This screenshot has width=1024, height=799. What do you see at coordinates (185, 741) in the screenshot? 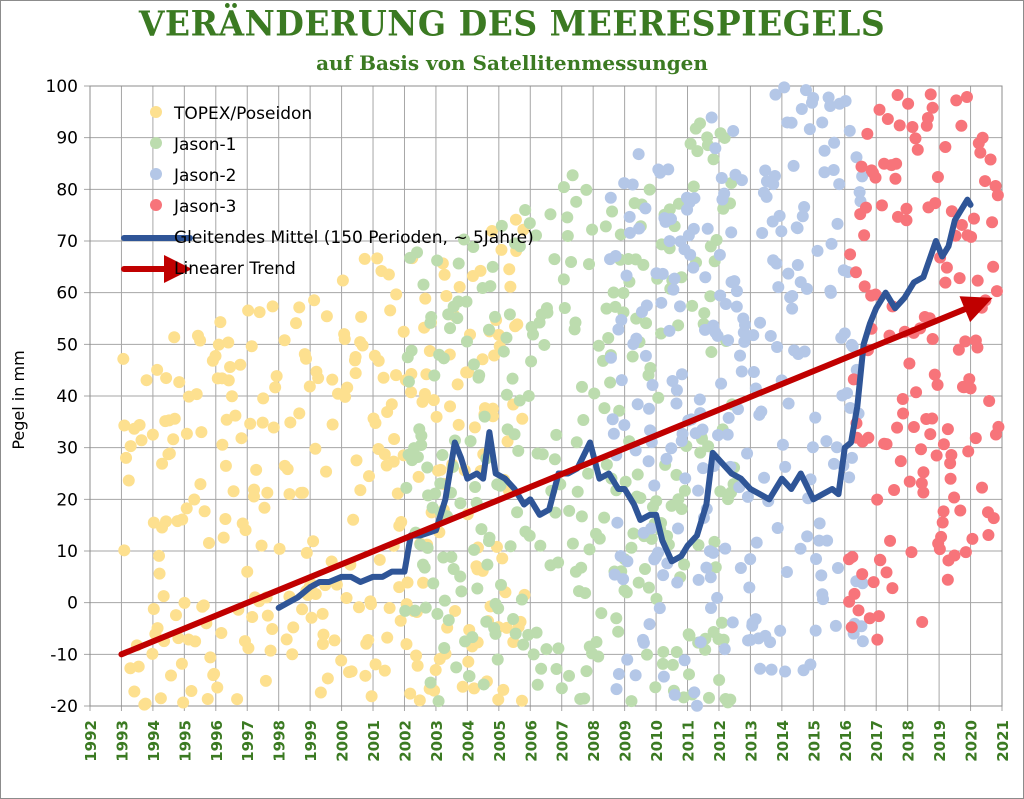
I see `x-tick-label: 1995` at bounding box center [185, 741].